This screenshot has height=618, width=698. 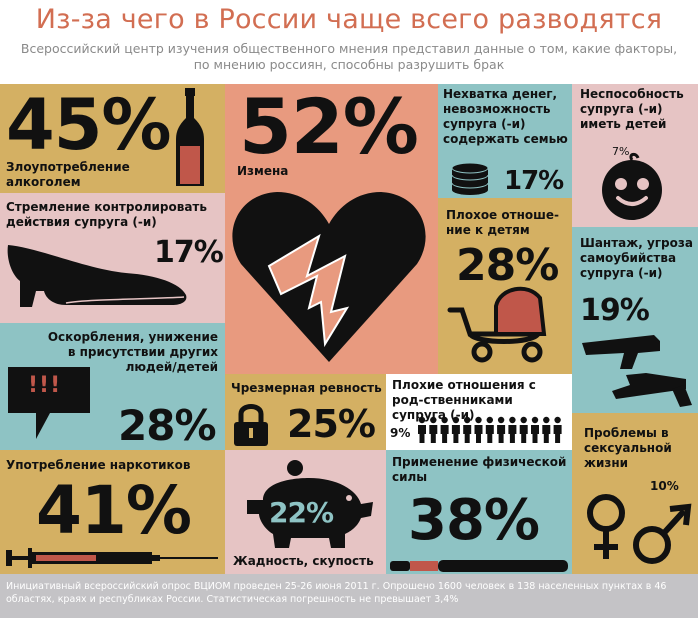 I want to click on tile-greed: 22% Жадность, скупость, so click(x=305, y=512).